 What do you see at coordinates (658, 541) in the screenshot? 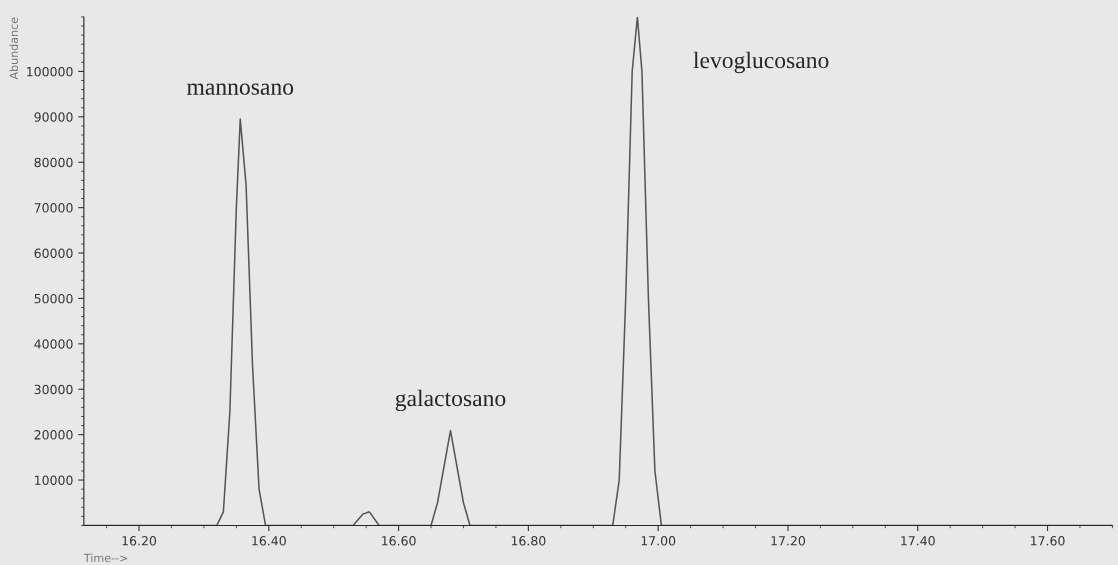
I see `x-tick-label: 17.00` at bounding box center [658, 541].